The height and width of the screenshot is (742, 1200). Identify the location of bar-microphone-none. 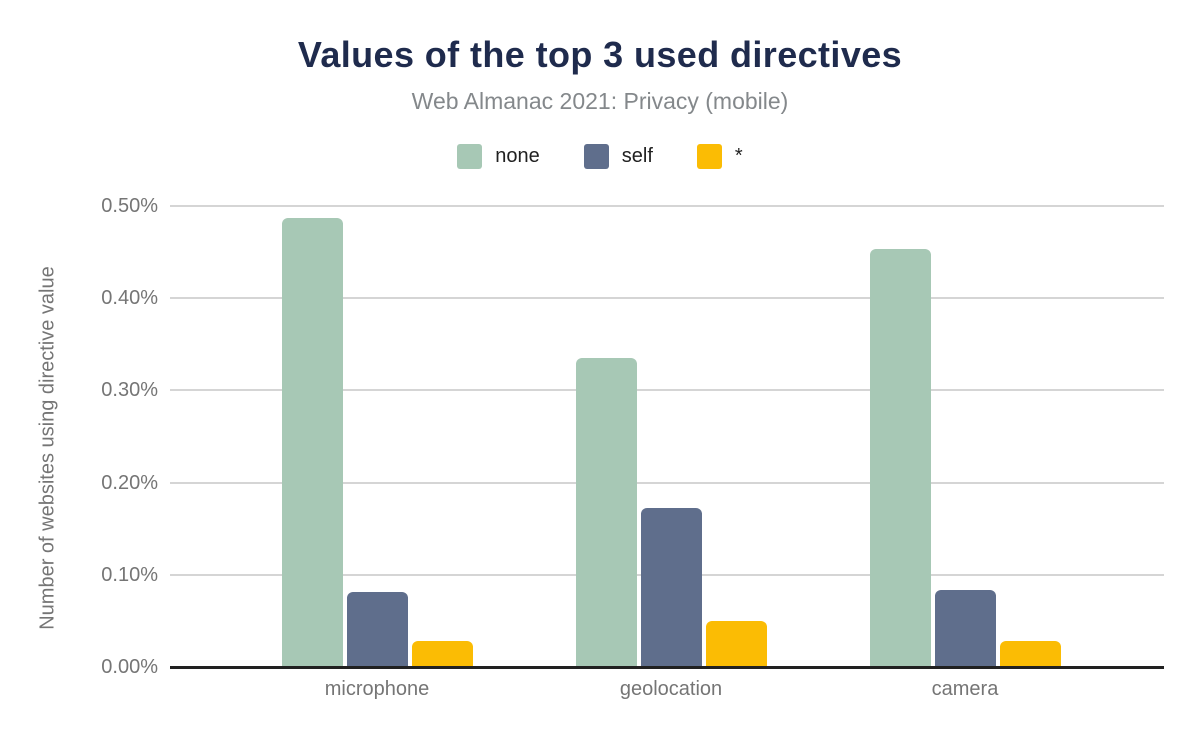
(312, 442).